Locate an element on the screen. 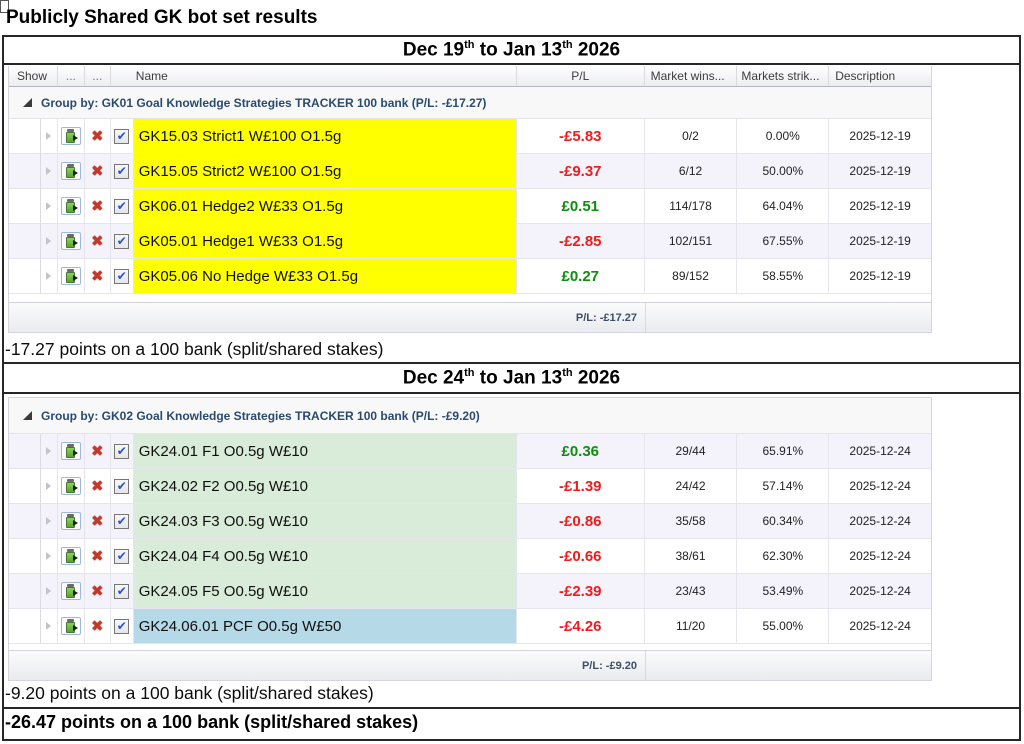  row-name-cell: GK15.03 Strict1 W£100 O1.5g is located at coordinates (325, 136).